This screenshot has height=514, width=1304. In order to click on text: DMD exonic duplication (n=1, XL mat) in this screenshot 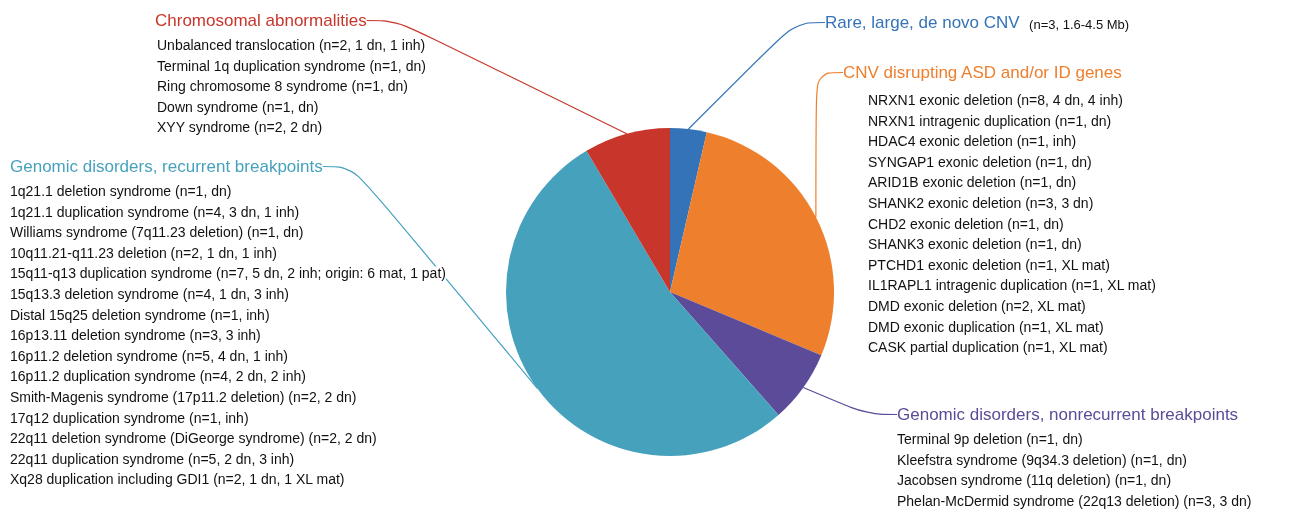, I will do `click(986, 326)`.